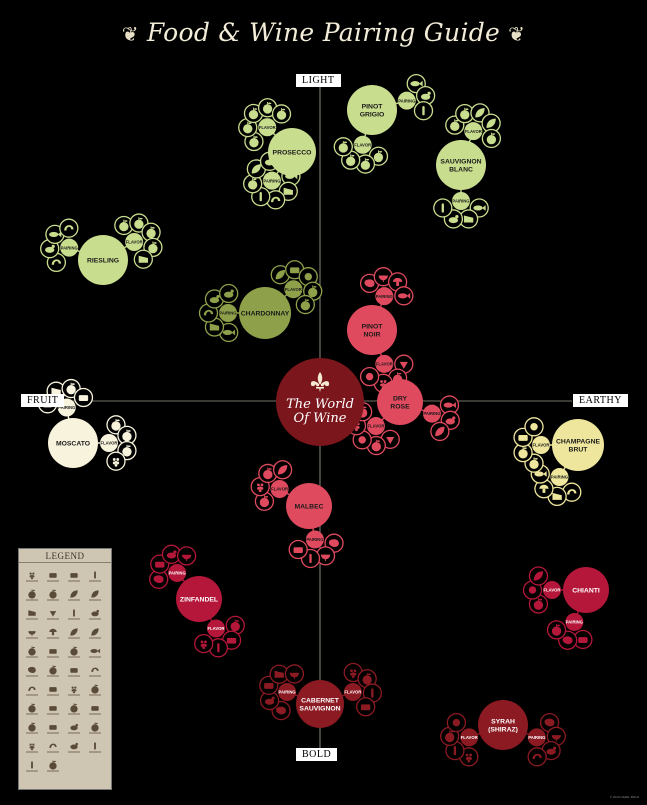 This screenshot has width=647, height=805. I want to click on watermelon-icon, so click(362, 440).